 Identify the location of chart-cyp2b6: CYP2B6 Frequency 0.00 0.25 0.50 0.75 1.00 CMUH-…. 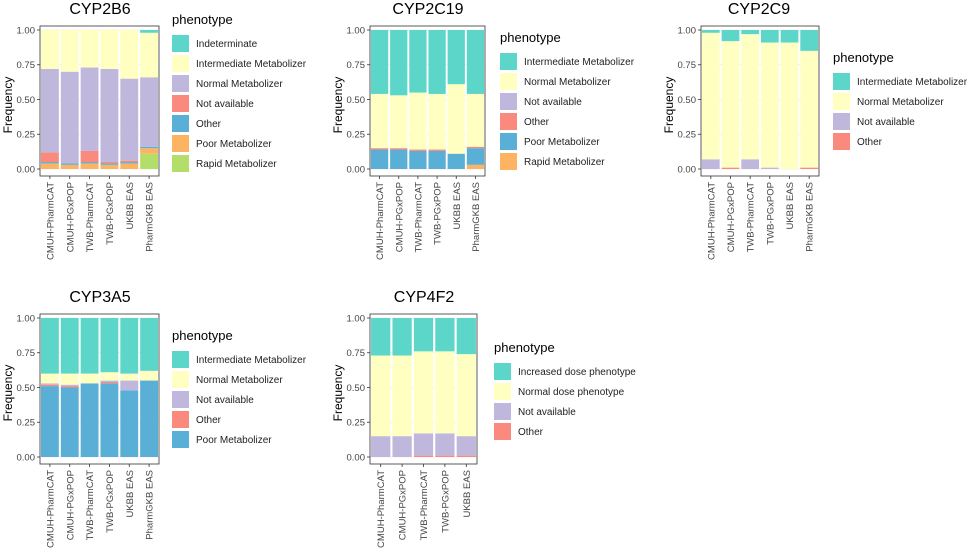
(154, 130).